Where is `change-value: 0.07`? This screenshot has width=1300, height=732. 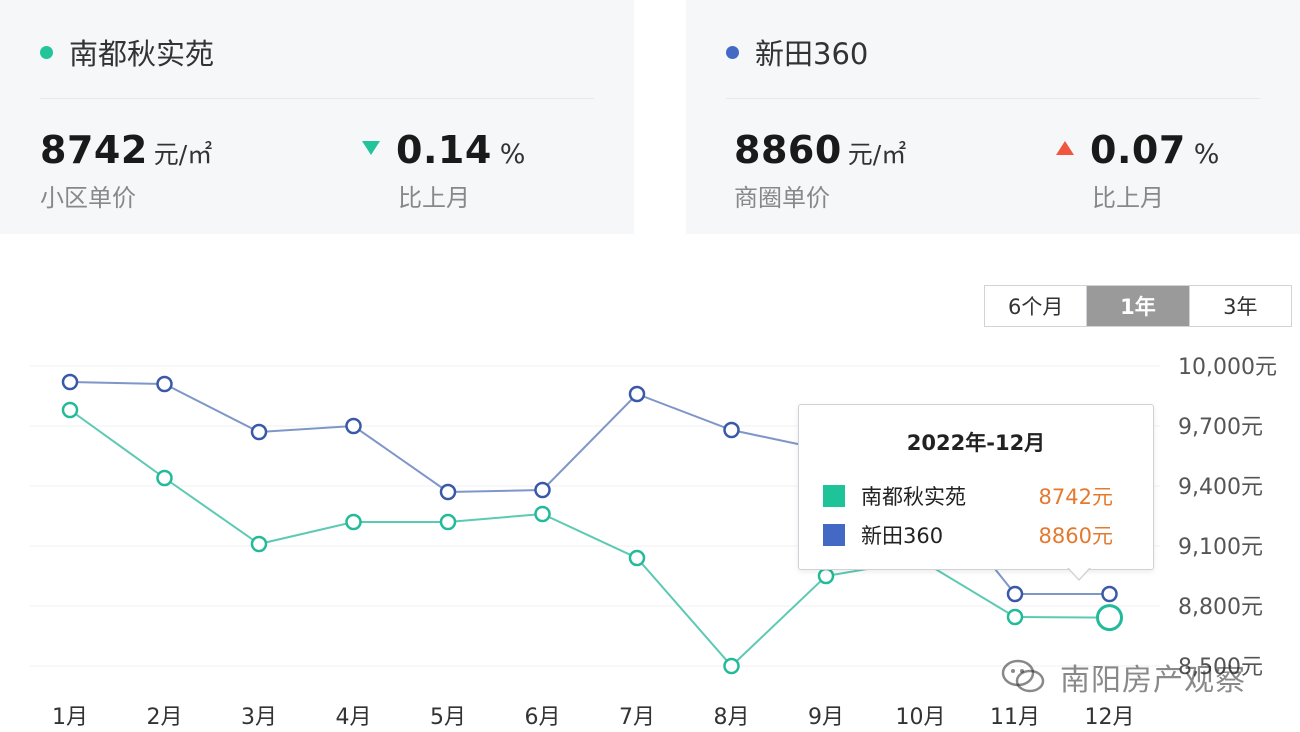 change-value: 0.07 is located at coordinates (1138, 150).